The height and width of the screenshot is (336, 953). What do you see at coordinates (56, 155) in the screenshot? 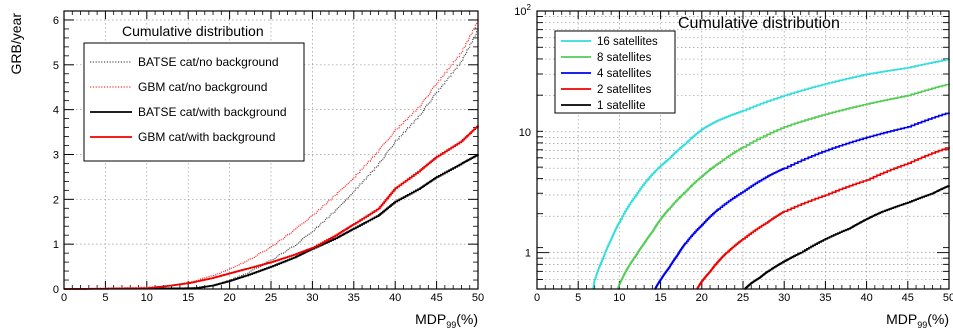
I see `y-tick-label: 3` at bounding box center [56, 155].